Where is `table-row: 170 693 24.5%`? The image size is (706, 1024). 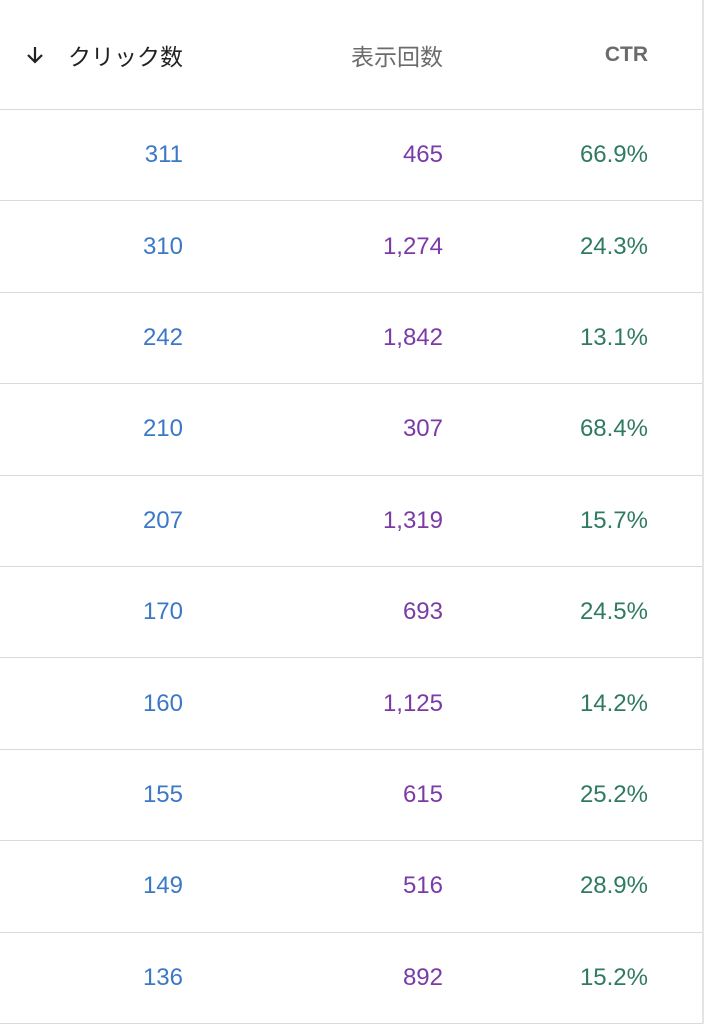
table-row: 170 693 24.5% is located at coordinates (351, 613).